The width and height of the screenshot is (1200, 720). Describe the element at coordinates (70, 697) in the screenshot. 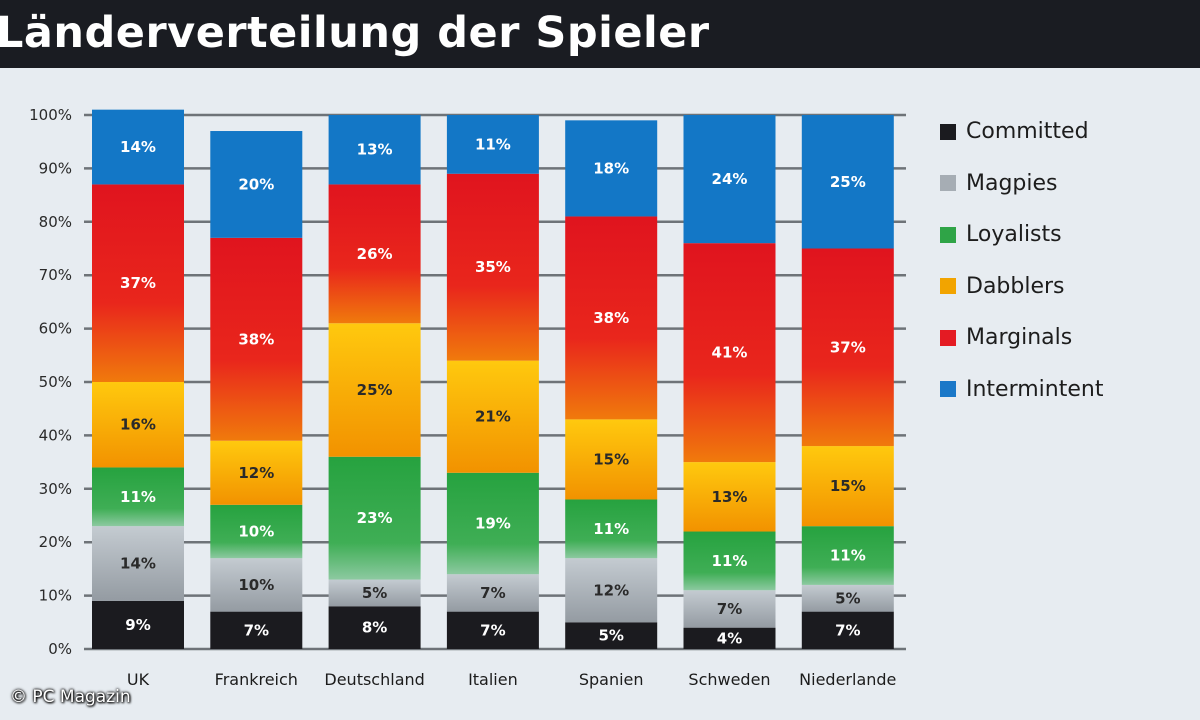

I see `credit: © PC Magazin` at that location.